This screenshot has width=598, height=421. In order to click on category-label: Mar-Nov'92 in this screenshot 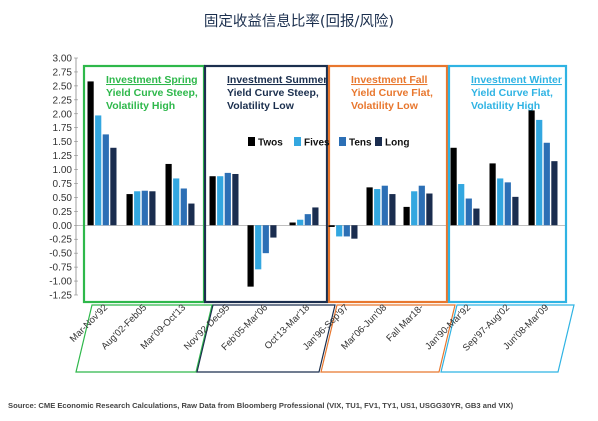, I will do `click(89, 323)`.